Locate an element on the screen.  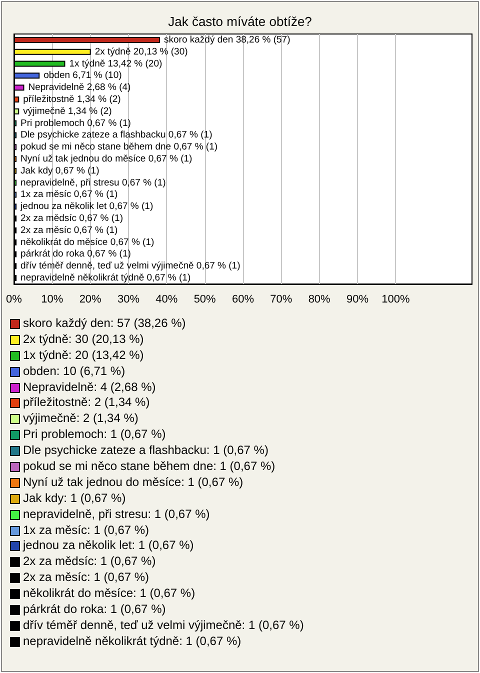
data-label: dřív téměř denně, teď už velmi výjimečně 0,67 % (1) is located at coordinates (130, 266).